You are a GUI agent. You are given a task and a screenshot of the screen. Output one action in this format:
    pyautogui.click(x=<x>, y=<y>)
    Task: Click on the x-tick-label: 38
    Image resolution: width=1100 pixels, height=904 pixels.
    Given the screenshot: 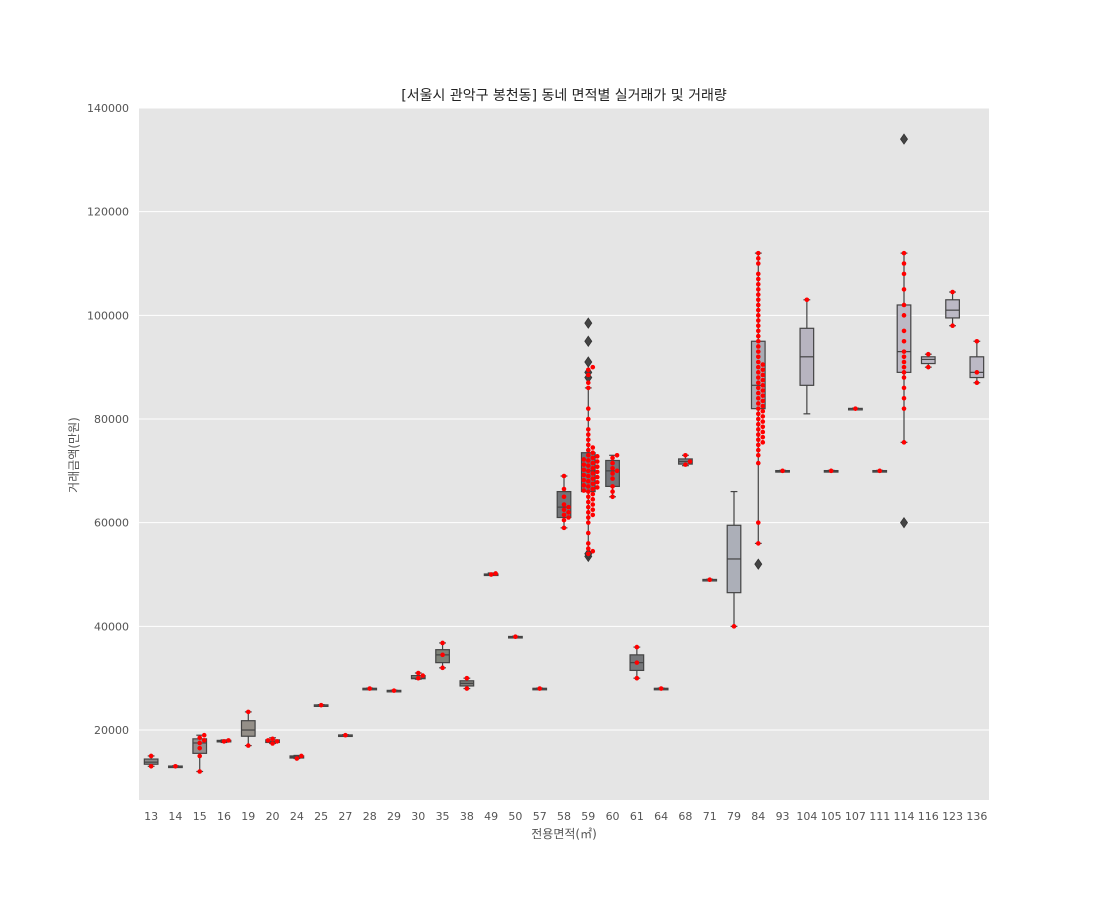 What is the action you would take?
    pyautogui.click(x=467, y=816)
    